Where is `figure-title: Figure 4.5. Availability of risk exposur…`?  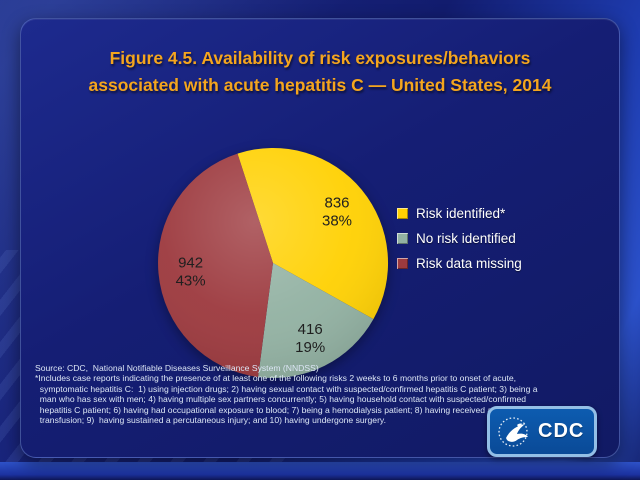 figure-title: Figure 4.5. Availability of risk exposur… is located at coordinates (320, 72).